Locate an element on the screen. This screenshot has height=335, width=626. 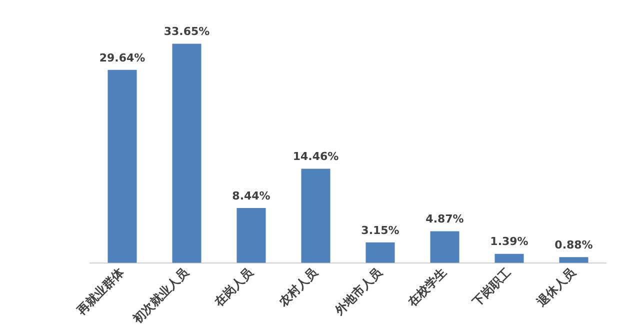
x-tick-label: 在岗人员 is located at coordinates (233, 287).